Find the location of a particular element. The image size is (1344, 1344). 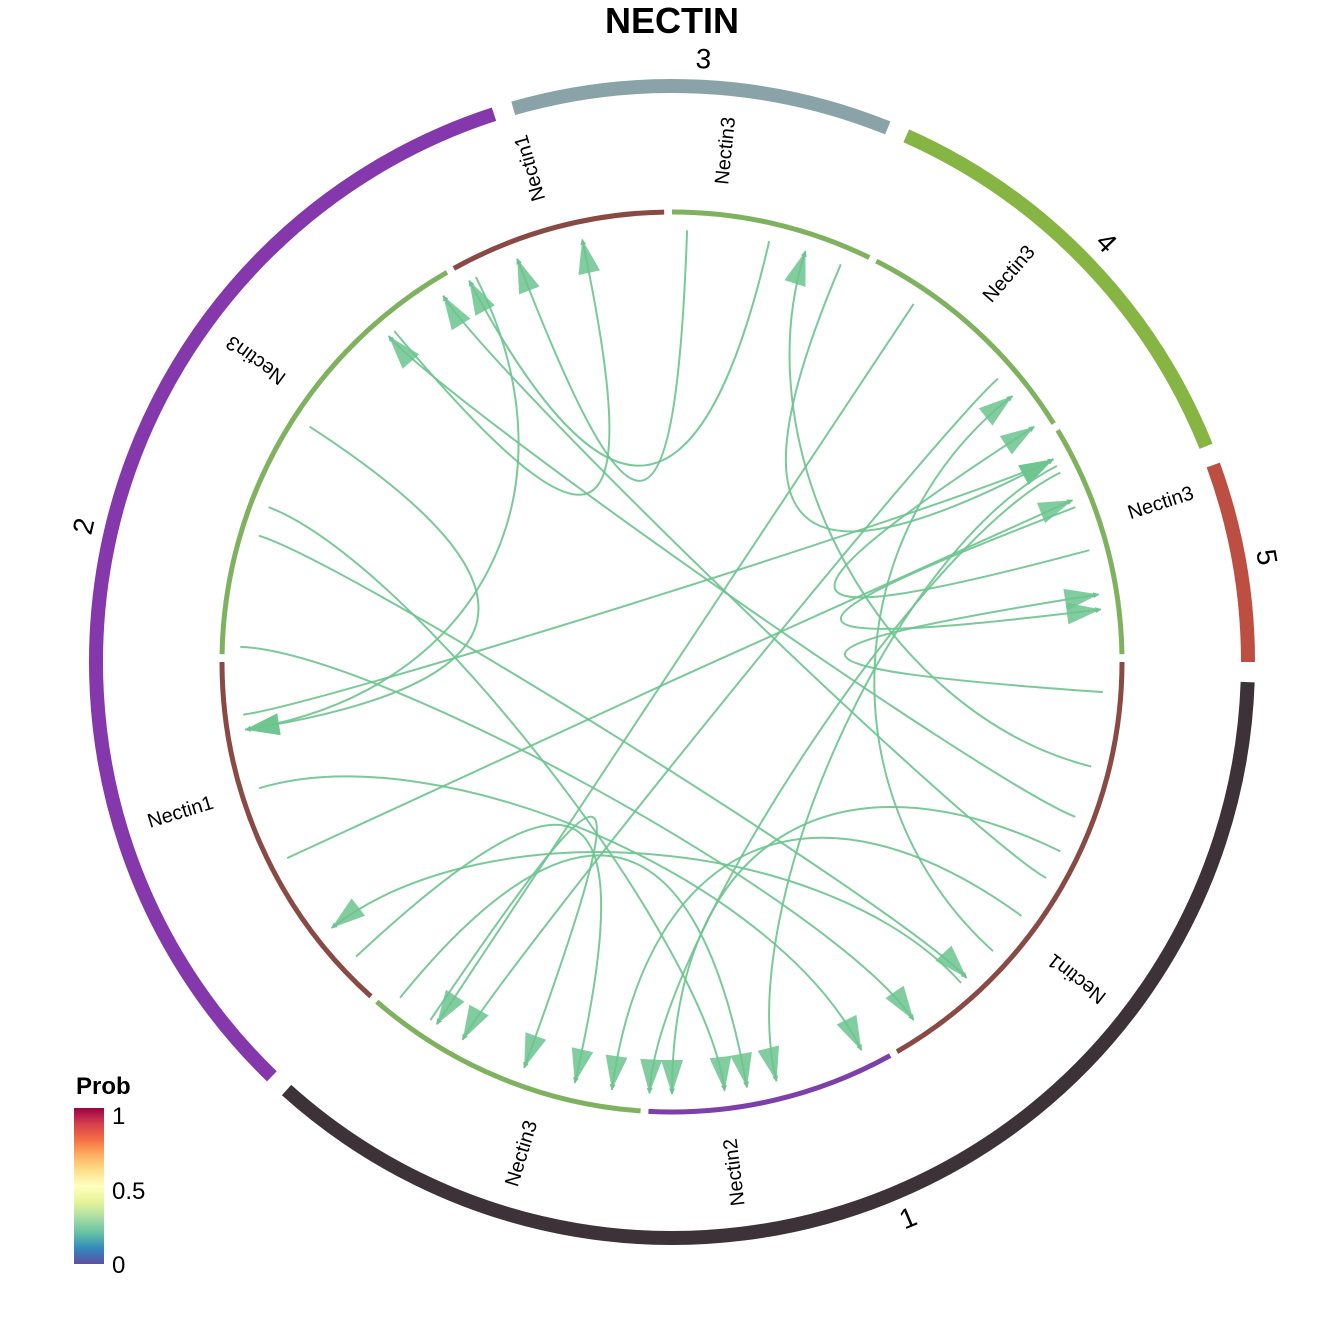

prob-legend: Prob 1 0.5 0 is located at coordinates (109, 1176).